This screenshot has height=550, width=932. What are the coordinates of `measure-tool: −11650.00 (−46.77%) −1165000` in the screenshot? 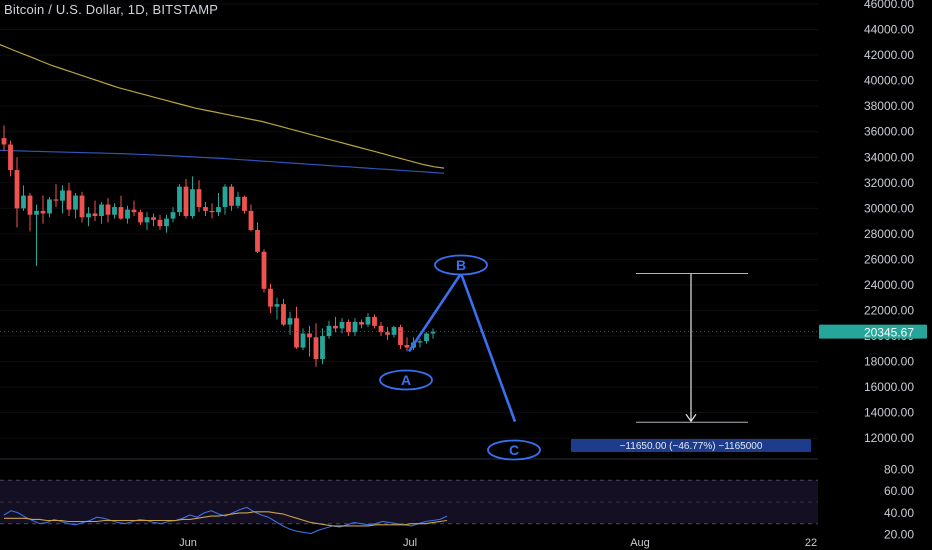 It's located at (691, 362).